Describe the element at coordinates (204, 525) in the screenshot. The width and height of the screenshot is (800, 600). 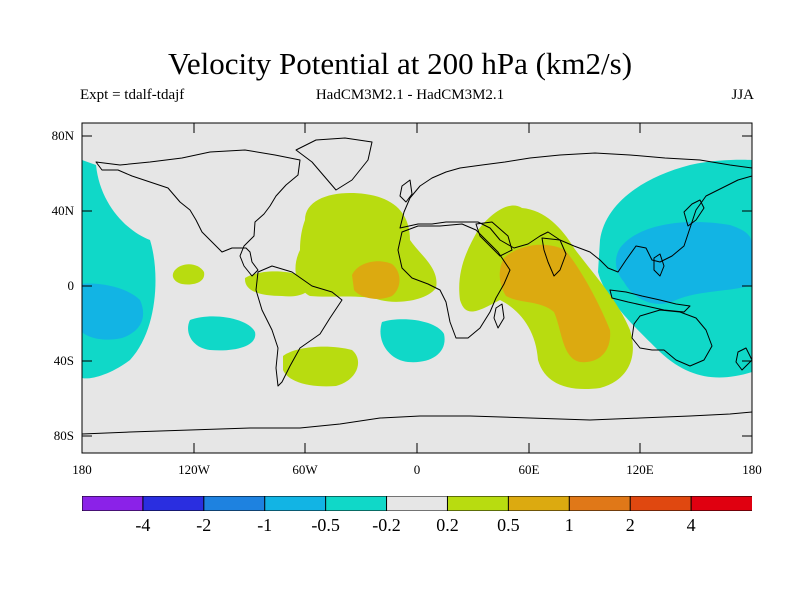
I see `colorbar-label: -2` at that location.